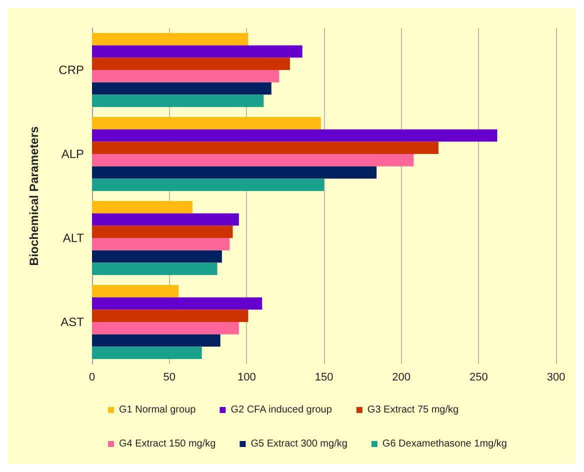  What do you see at coordinates (556, 378) in the screenshot?
I see `x-tick-label: 300` at bounding box center [556, 378].